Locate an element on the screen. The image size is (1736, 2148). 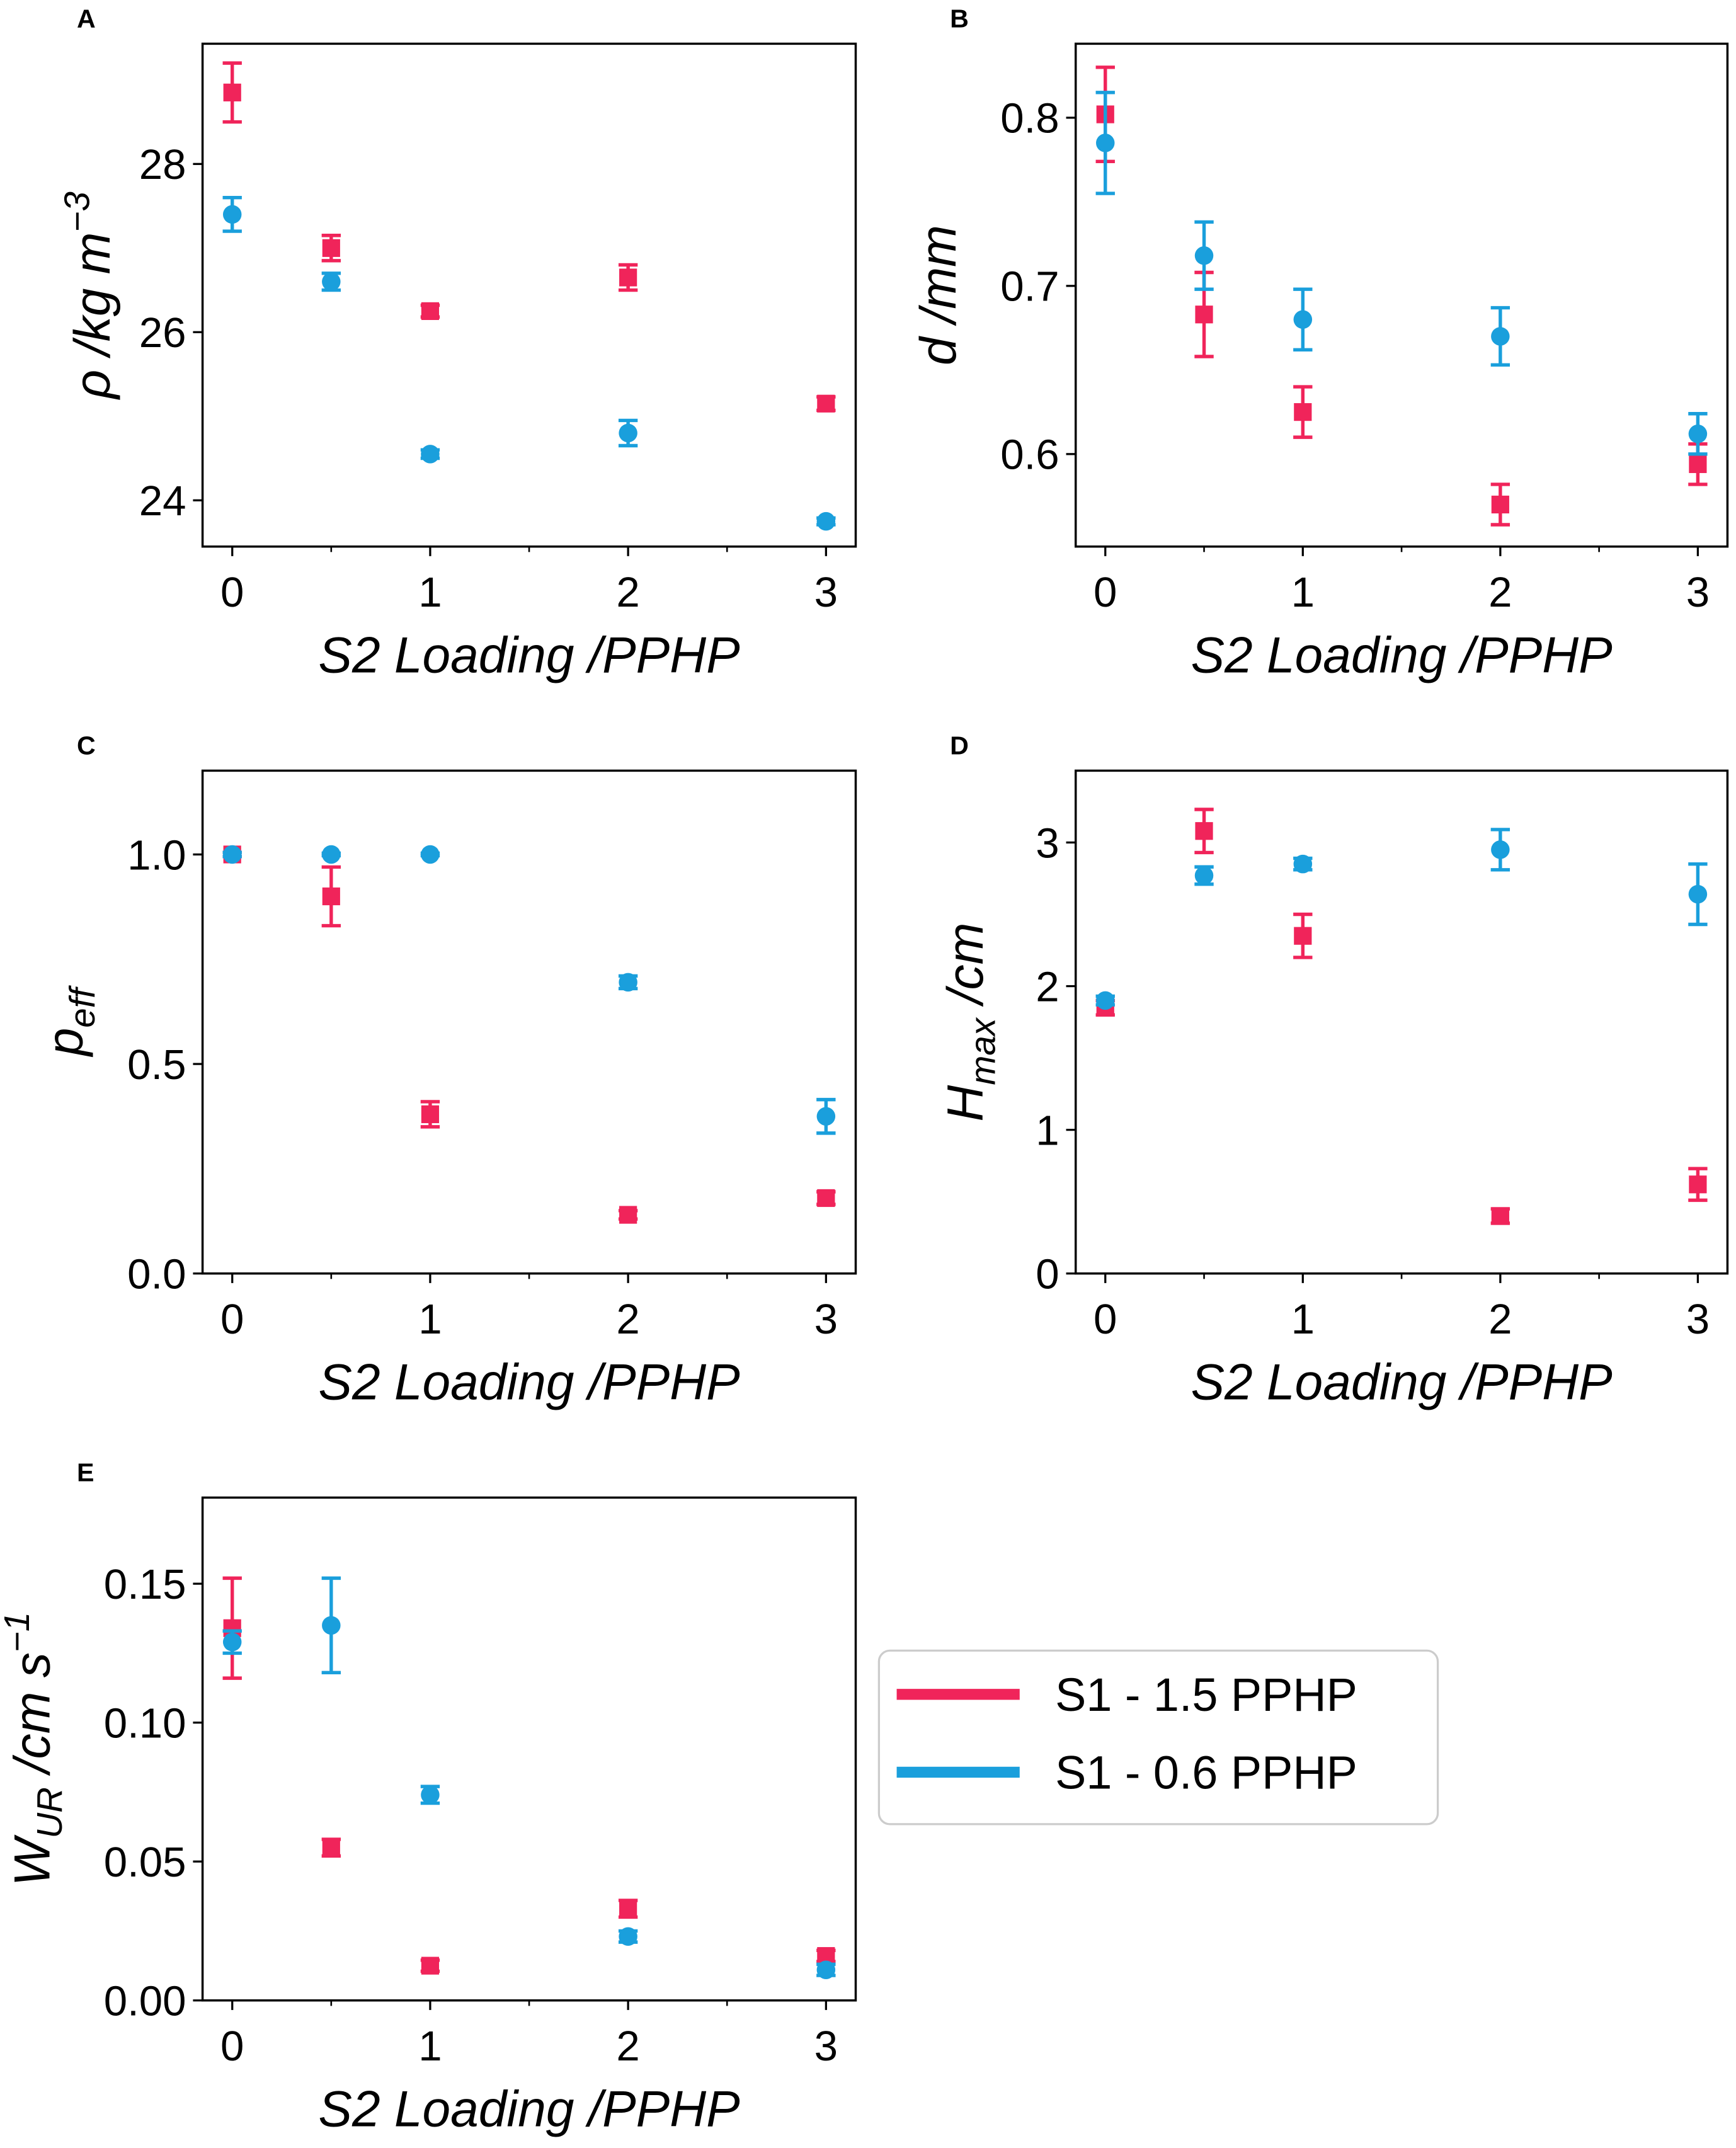
y-tick-label: 24 is located at coordinates (162, 501).